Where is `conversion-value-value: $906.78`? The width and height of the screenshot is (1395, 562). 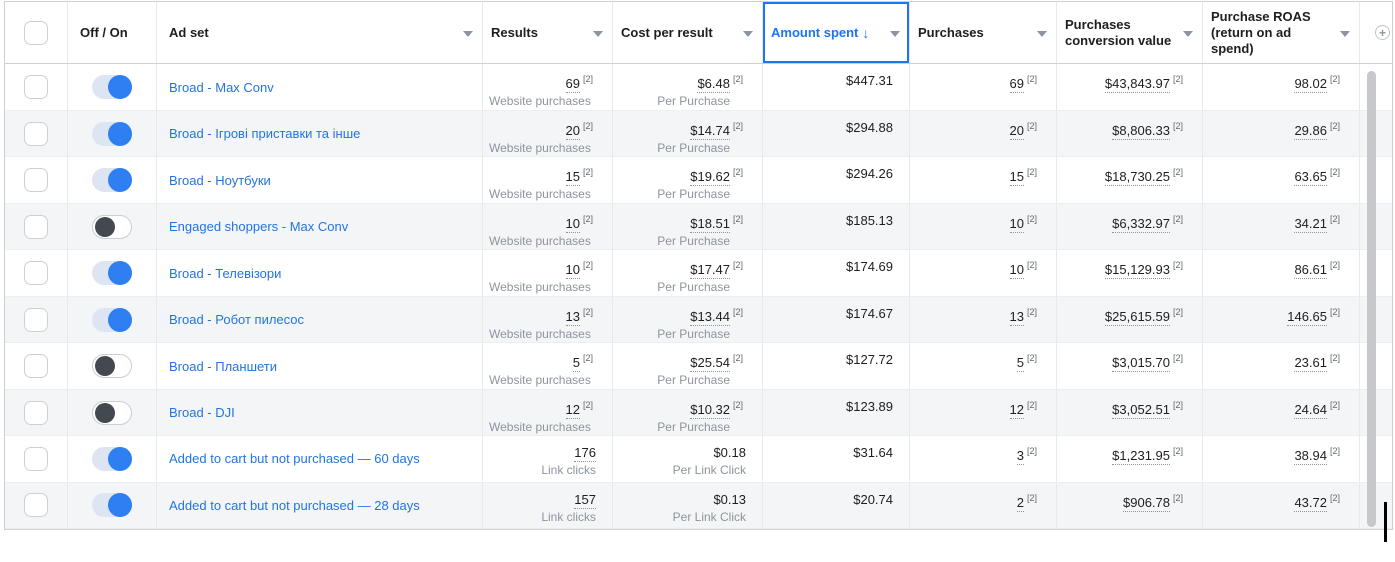
conversion-value-value: $906.78 is located at coordinates (1146, 503).